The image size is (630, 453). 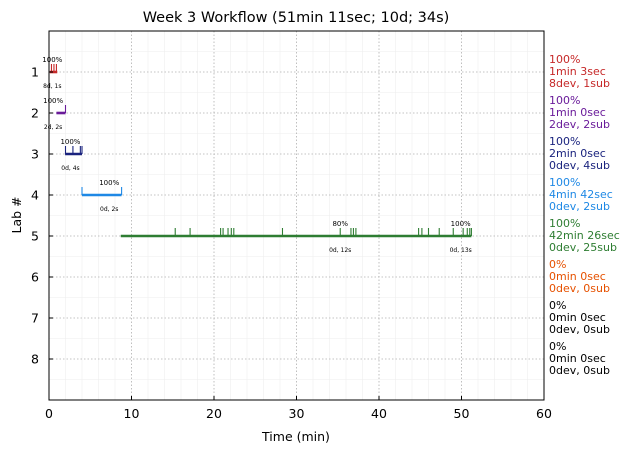 What do you see at coordinates (577, 153) in the screenshot?
I see `lab-3-summary-line: 2min 0sec` at bounding box center [577, 153].